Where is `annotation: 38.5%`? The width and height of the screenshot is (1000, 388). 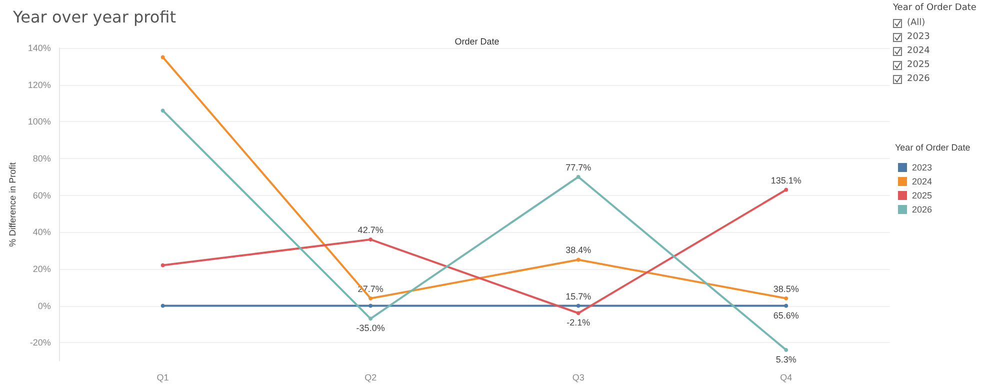 annotation: 38.5% is located at coordinates (786, 289).